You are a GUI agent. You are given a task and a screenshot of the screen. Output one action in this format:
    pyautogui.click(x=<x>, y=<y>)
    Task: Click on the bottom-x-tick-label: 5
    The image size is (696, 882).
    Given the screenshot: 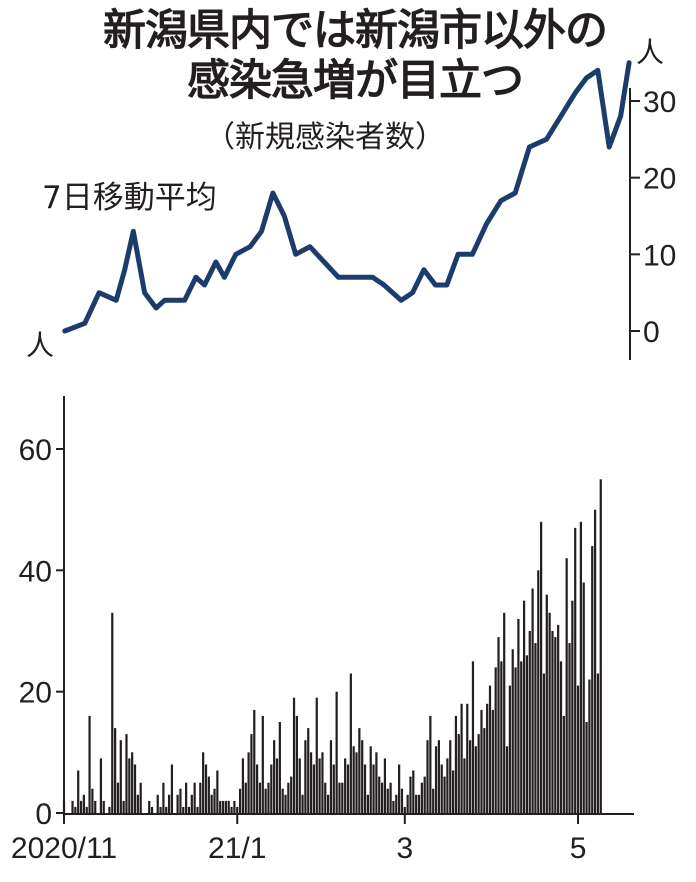 What is the action you would take?
    pyautogui.click(x=578, y=848)
    